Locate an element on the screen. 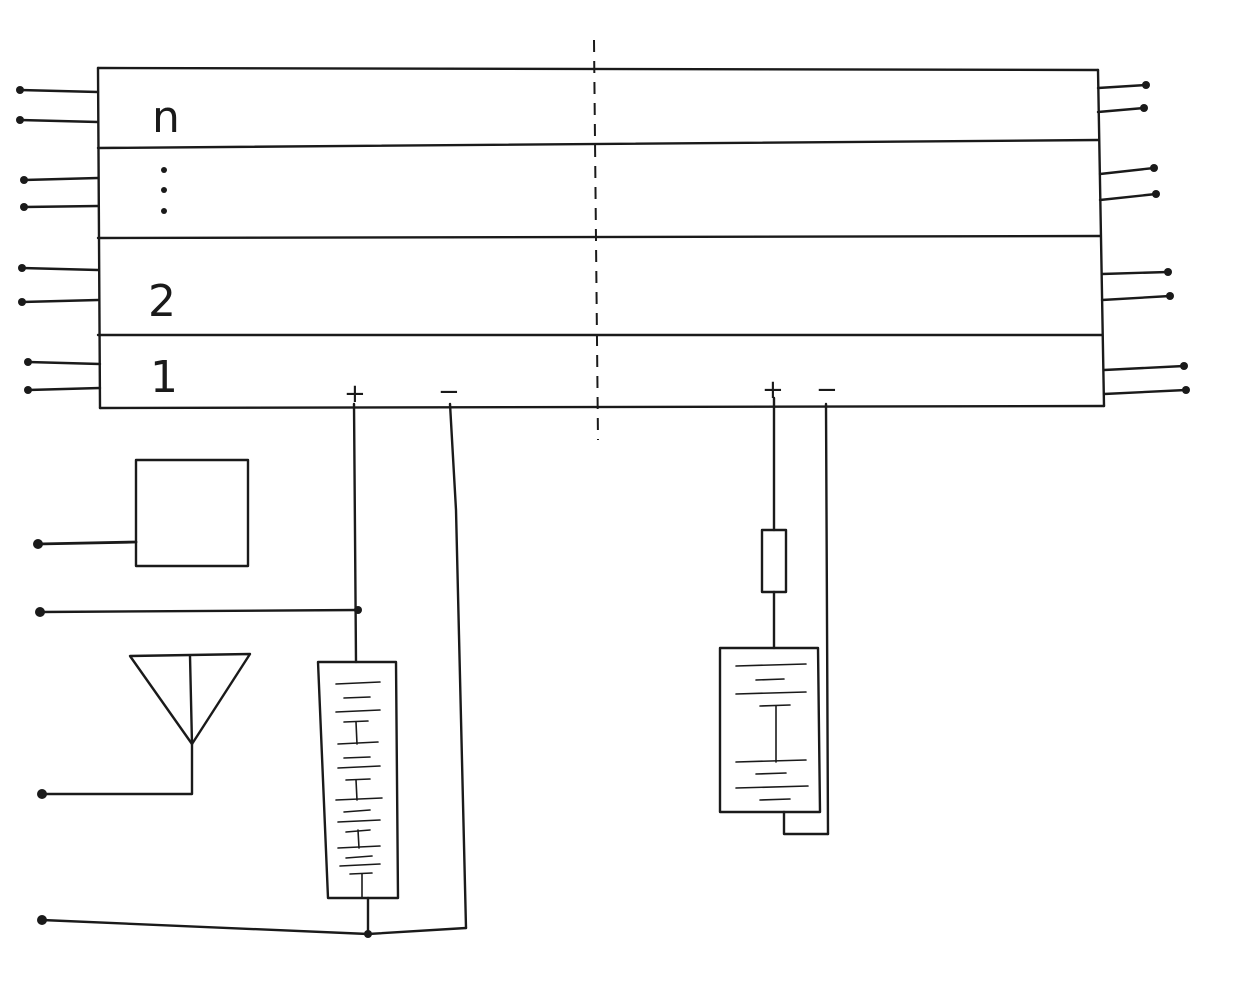 Image resolution: width=1239 pixels, height=987 pixels. left-terminal-leads is located at coordinates (59, 240).